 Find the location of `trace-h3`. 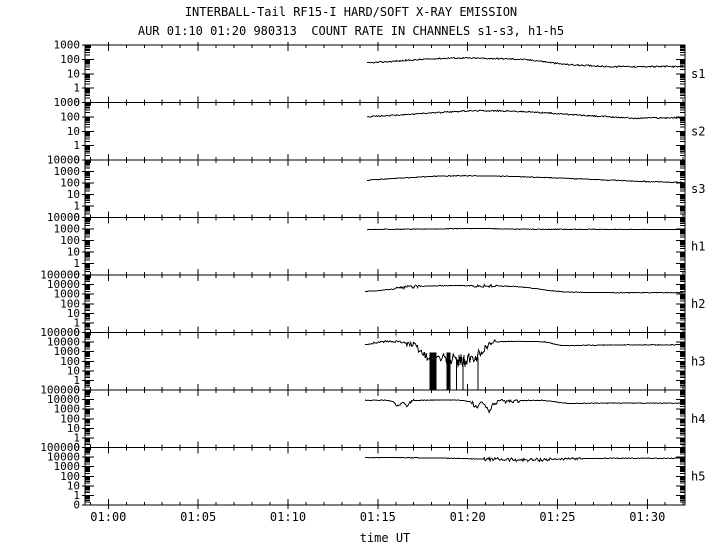

trace-h3 is located at coordinates (524, 353).